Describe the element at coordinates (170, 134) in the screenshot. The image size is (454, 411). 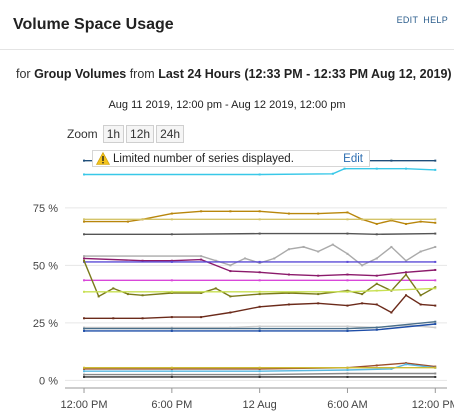
I see `zoom-24h-button: 24h` at that location.